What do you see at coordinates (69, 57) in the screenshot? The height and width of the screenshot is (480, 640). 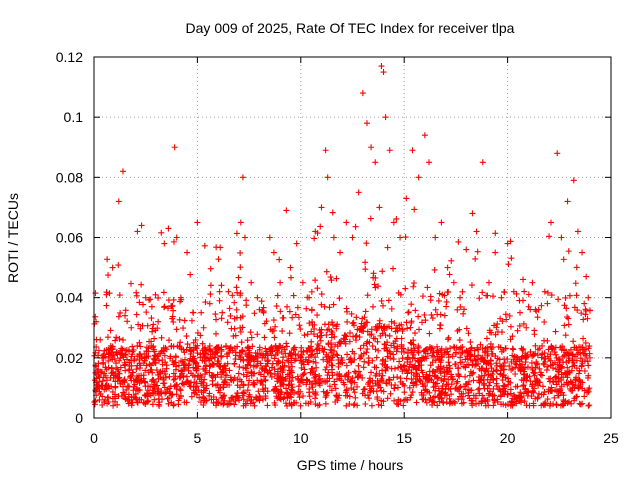 I see `y-tick-label: 0.12` at bounding box center [69, 57].